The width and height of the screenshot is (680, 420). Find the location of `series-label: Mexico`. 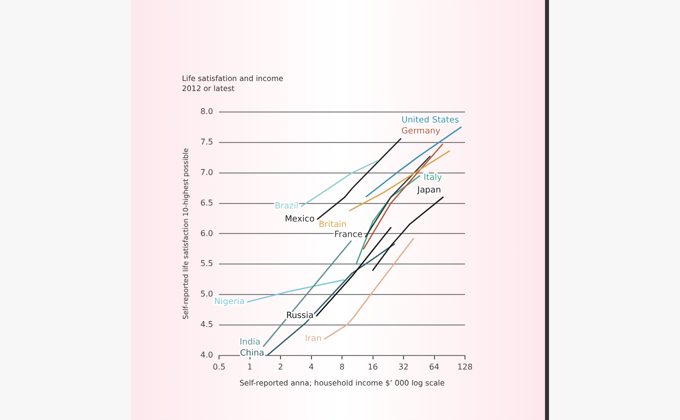

series-label: Mexico is located at coordinates (299, 219).